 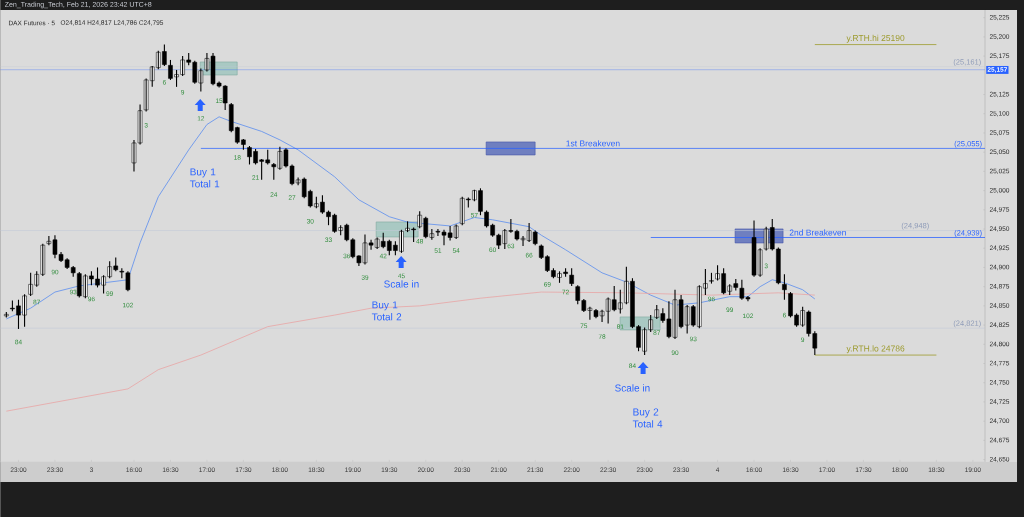 I want to click on annotation: Buy 1 Total 2, so click(x=386, y=311).